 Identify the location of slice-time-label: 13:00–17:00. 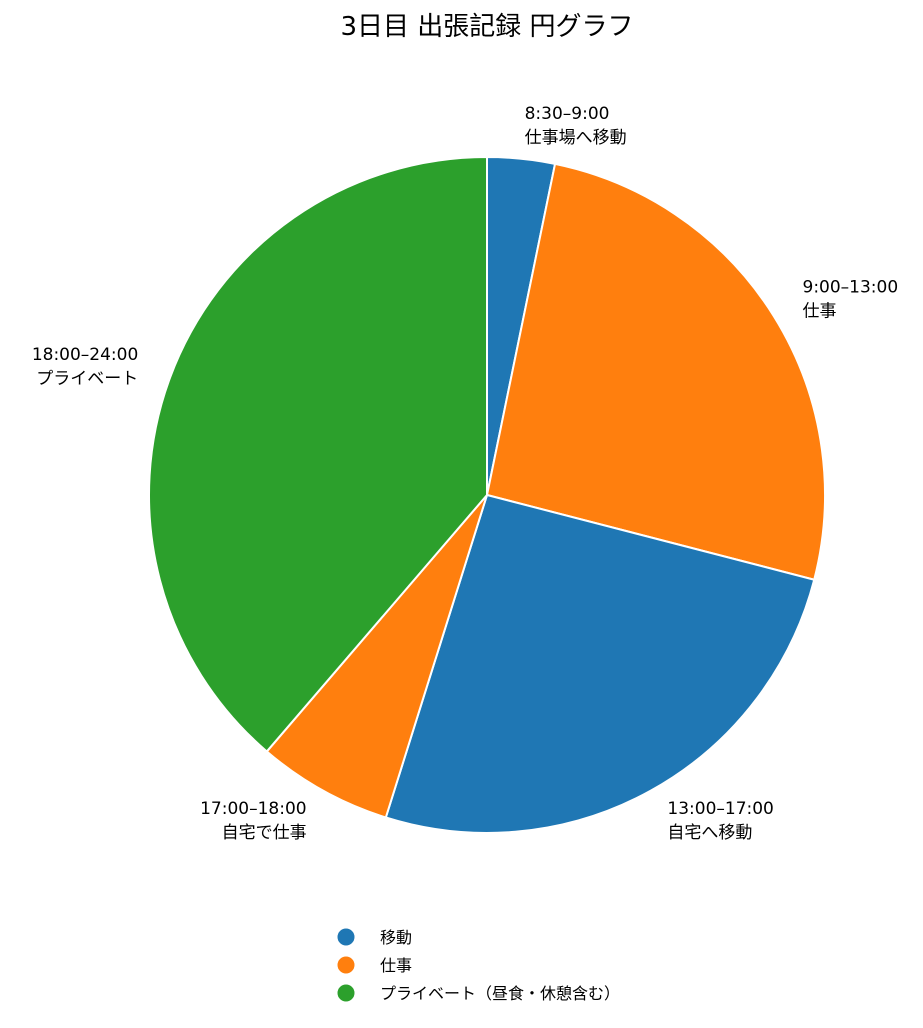
(720, 809).